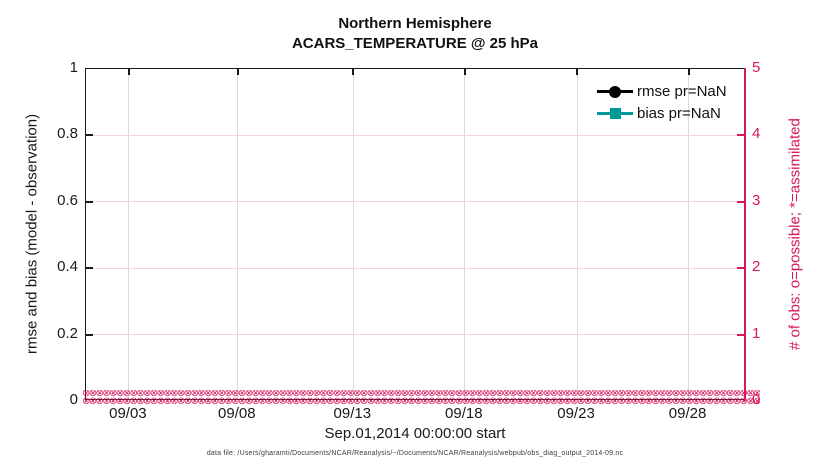 This screenshot has height=470, width=830. I want to click on left-y-axis-label: rmse and bias (model - observation), so click(32, 234).